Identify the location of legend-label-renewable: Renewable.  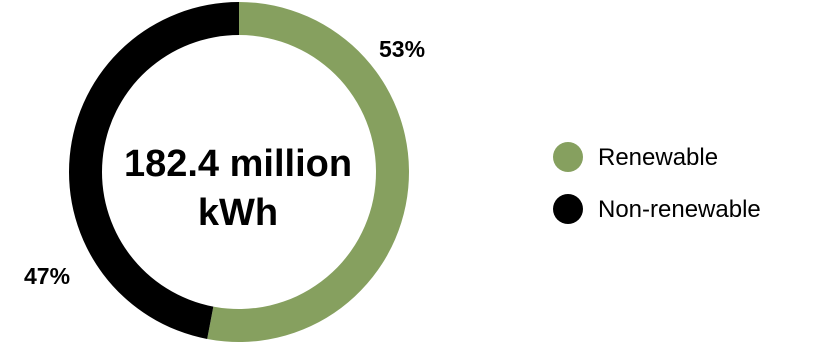
(658, 157).